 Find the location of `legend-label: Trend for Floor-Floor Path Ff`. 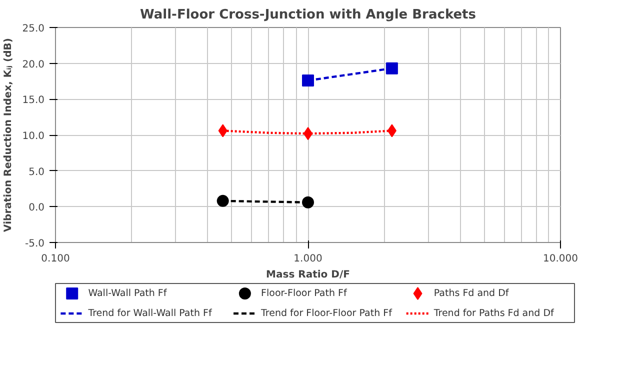

legend-label: Trend for Floor-Floor Path Ff is located at coordinates (326, 313).